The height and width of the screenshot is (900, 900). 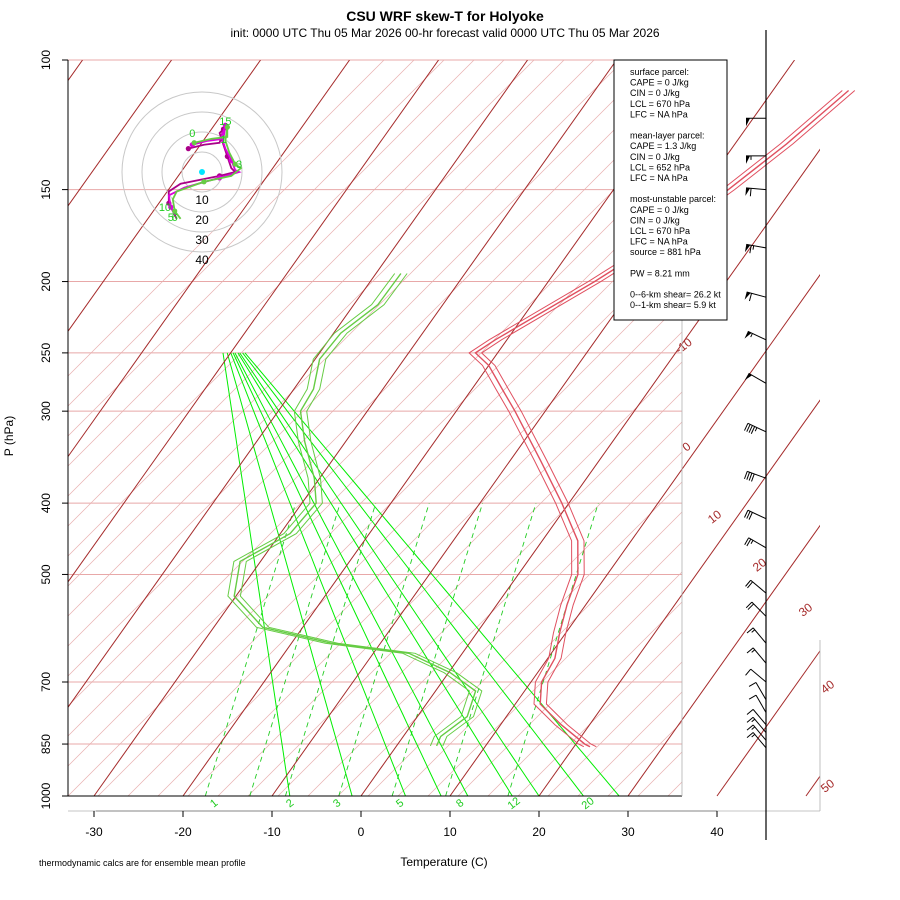 What do you see at coordinates (450, 832) in the screenshot?
I see `x-tick-label: 10` at bounding box center [450, 832].